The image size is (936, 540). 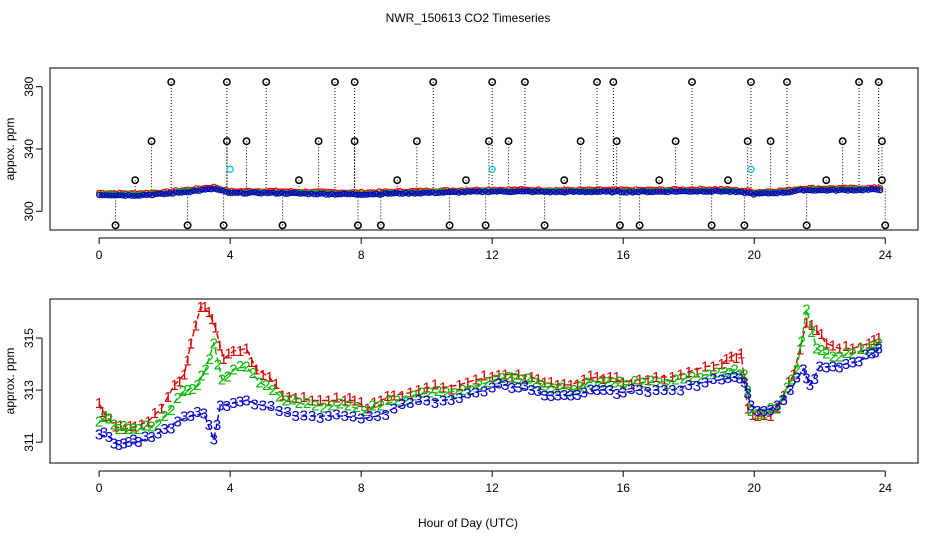 What do you see at coordinates (493, 255) in the screenshot?
I see `top-x-tick-label: 12` at bounding box center [493, 255].